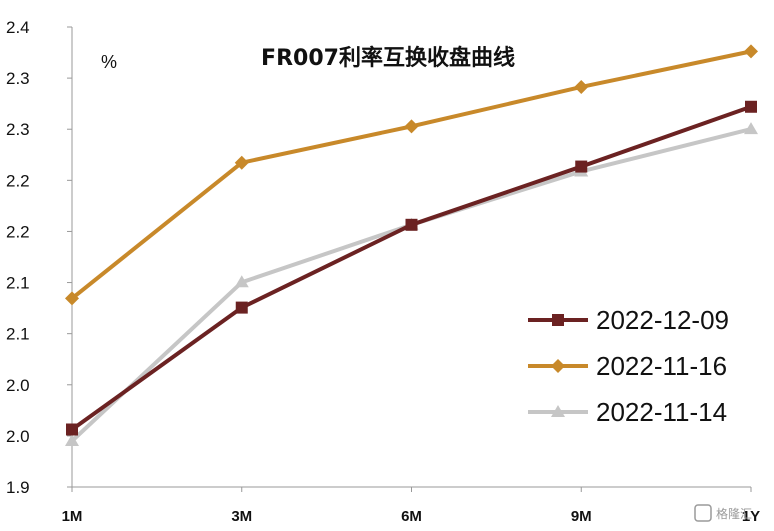  Describe the element at coordinates (39, 257) in the screenshot. I see `y-axis-ticks: 1.9 2.0 2.0 2.1 2.1 2.2 2.2 2.3 2.3 2.4` at that location.